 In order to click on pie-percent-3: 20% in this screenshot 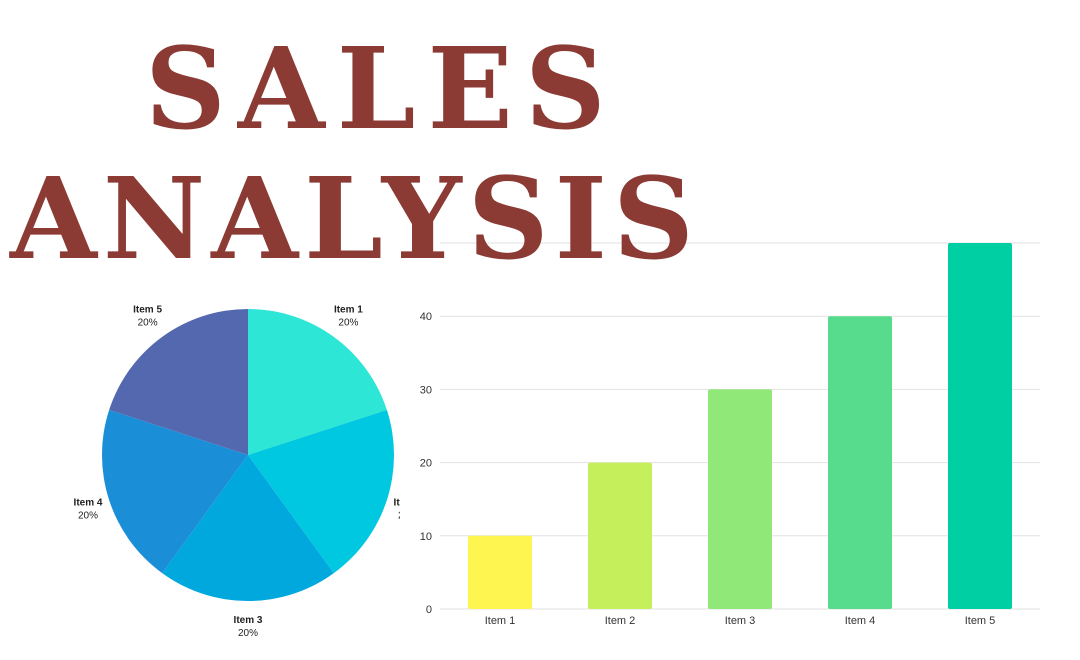, I will do `click(248, 633)`.